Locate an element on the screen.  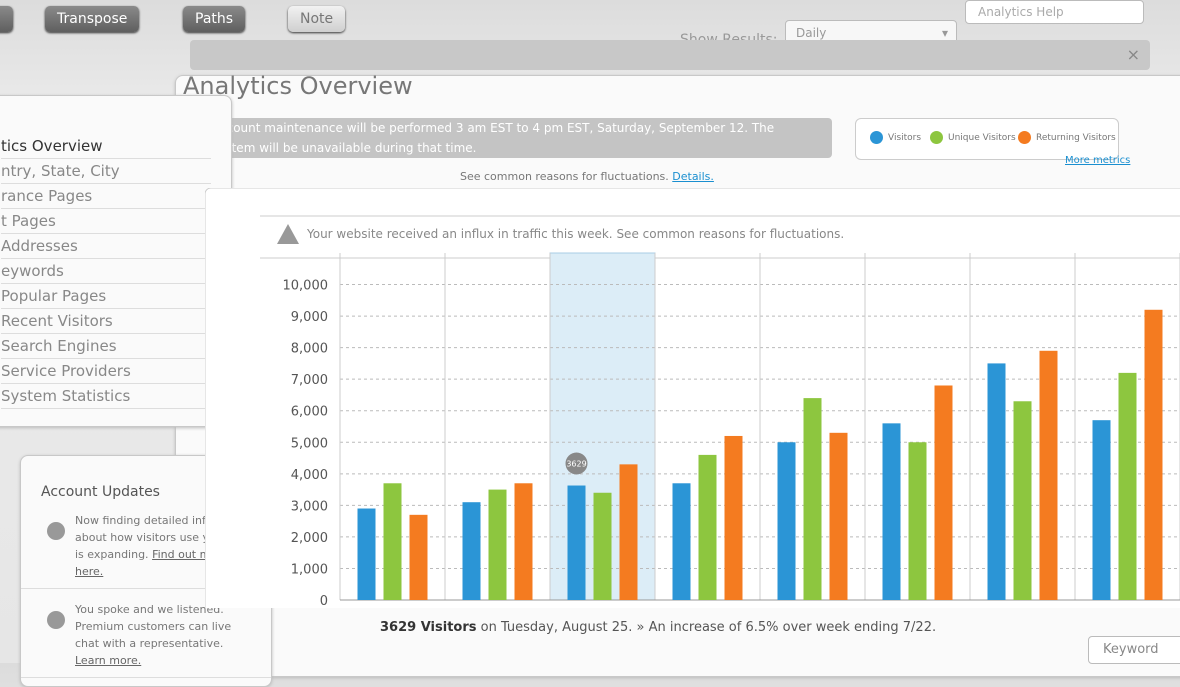
toolbar-button: Transpose is located at coordinates (92, 19).